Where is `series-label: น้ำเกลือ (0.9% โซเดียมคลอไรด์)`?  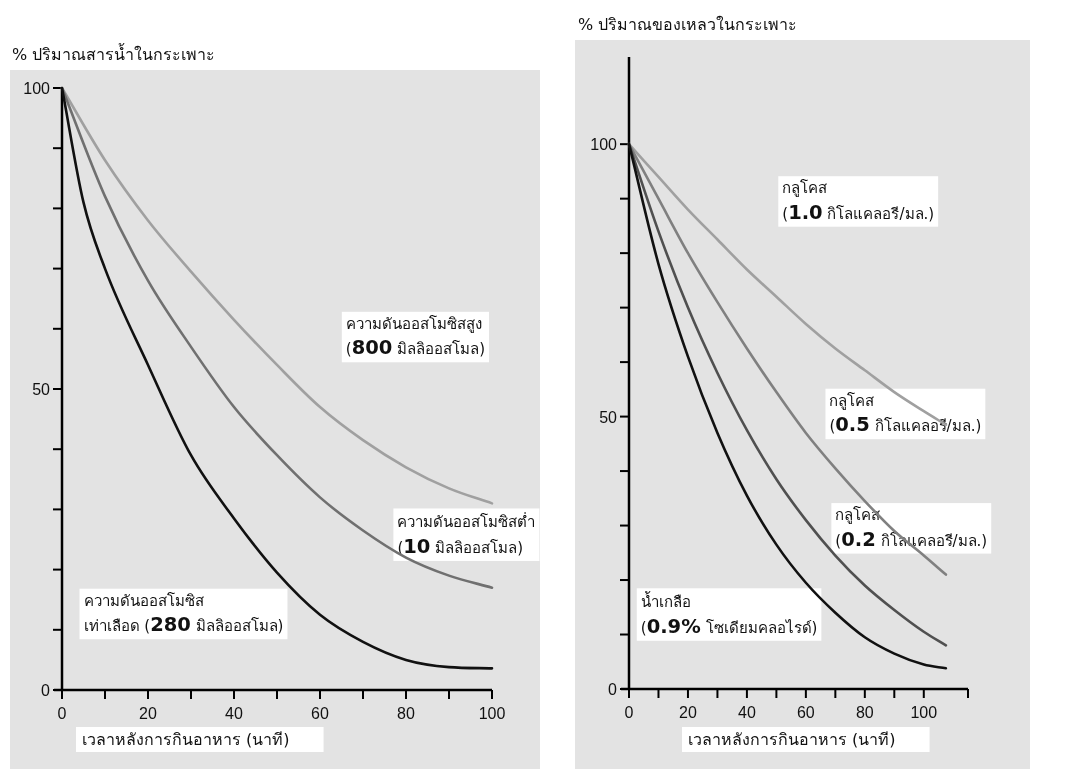 series-label: น้ำเกลือ (0.9% โซเดียมคลอไรด์) is located at coordinates (729, 614).